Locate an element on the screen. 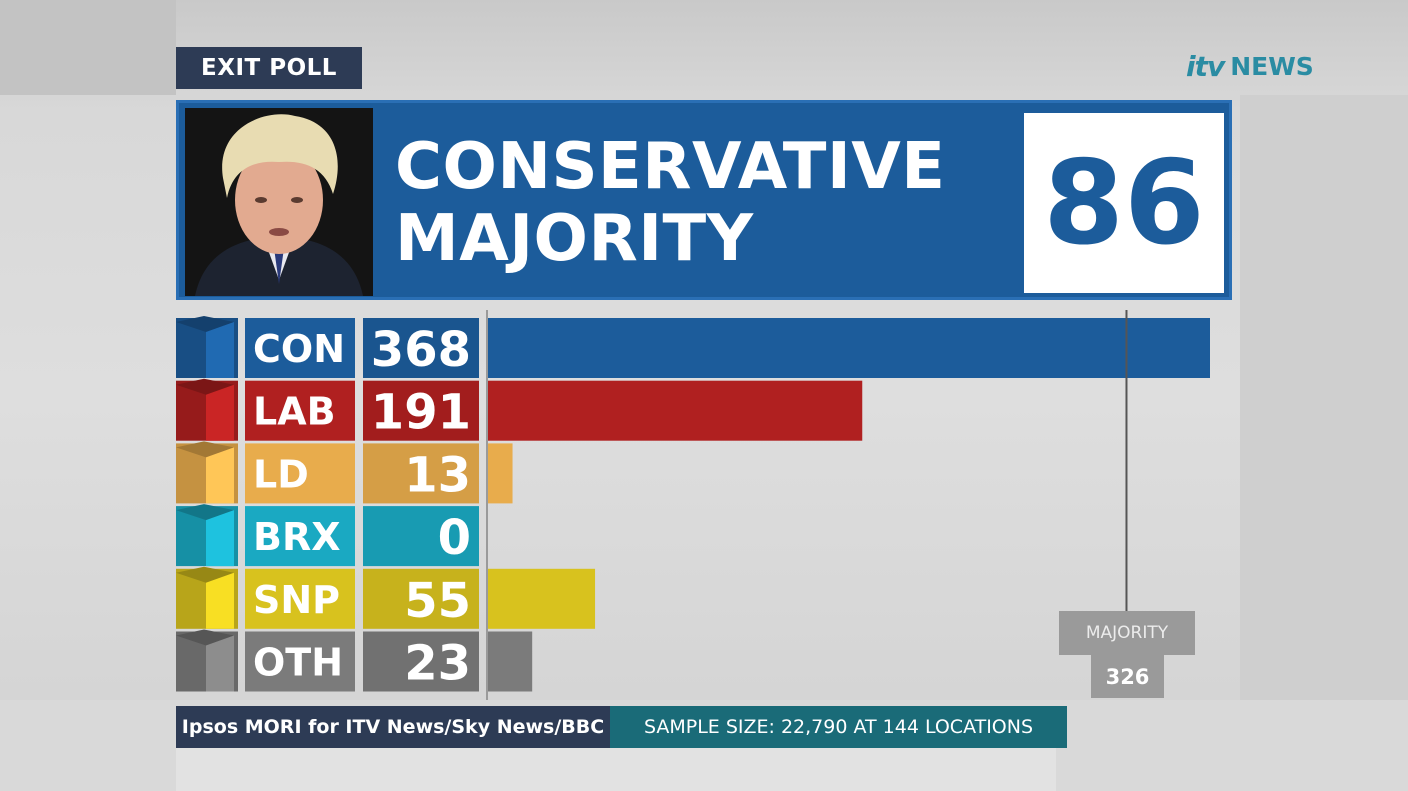 The width and height of the screenshot is (1408, 791). party-name-label: BRX is located at coordinates (297, 537).